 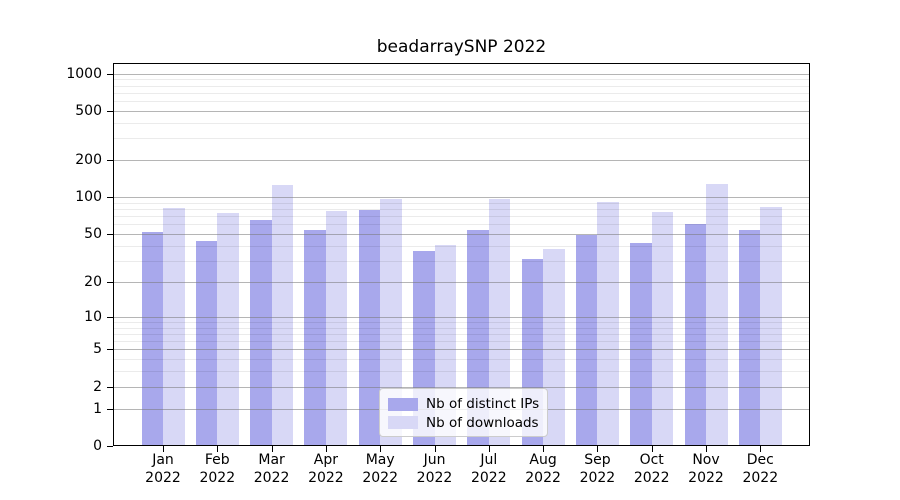 I want to click on x-tick-label: Mar 2022, so click(x=272, y=469).